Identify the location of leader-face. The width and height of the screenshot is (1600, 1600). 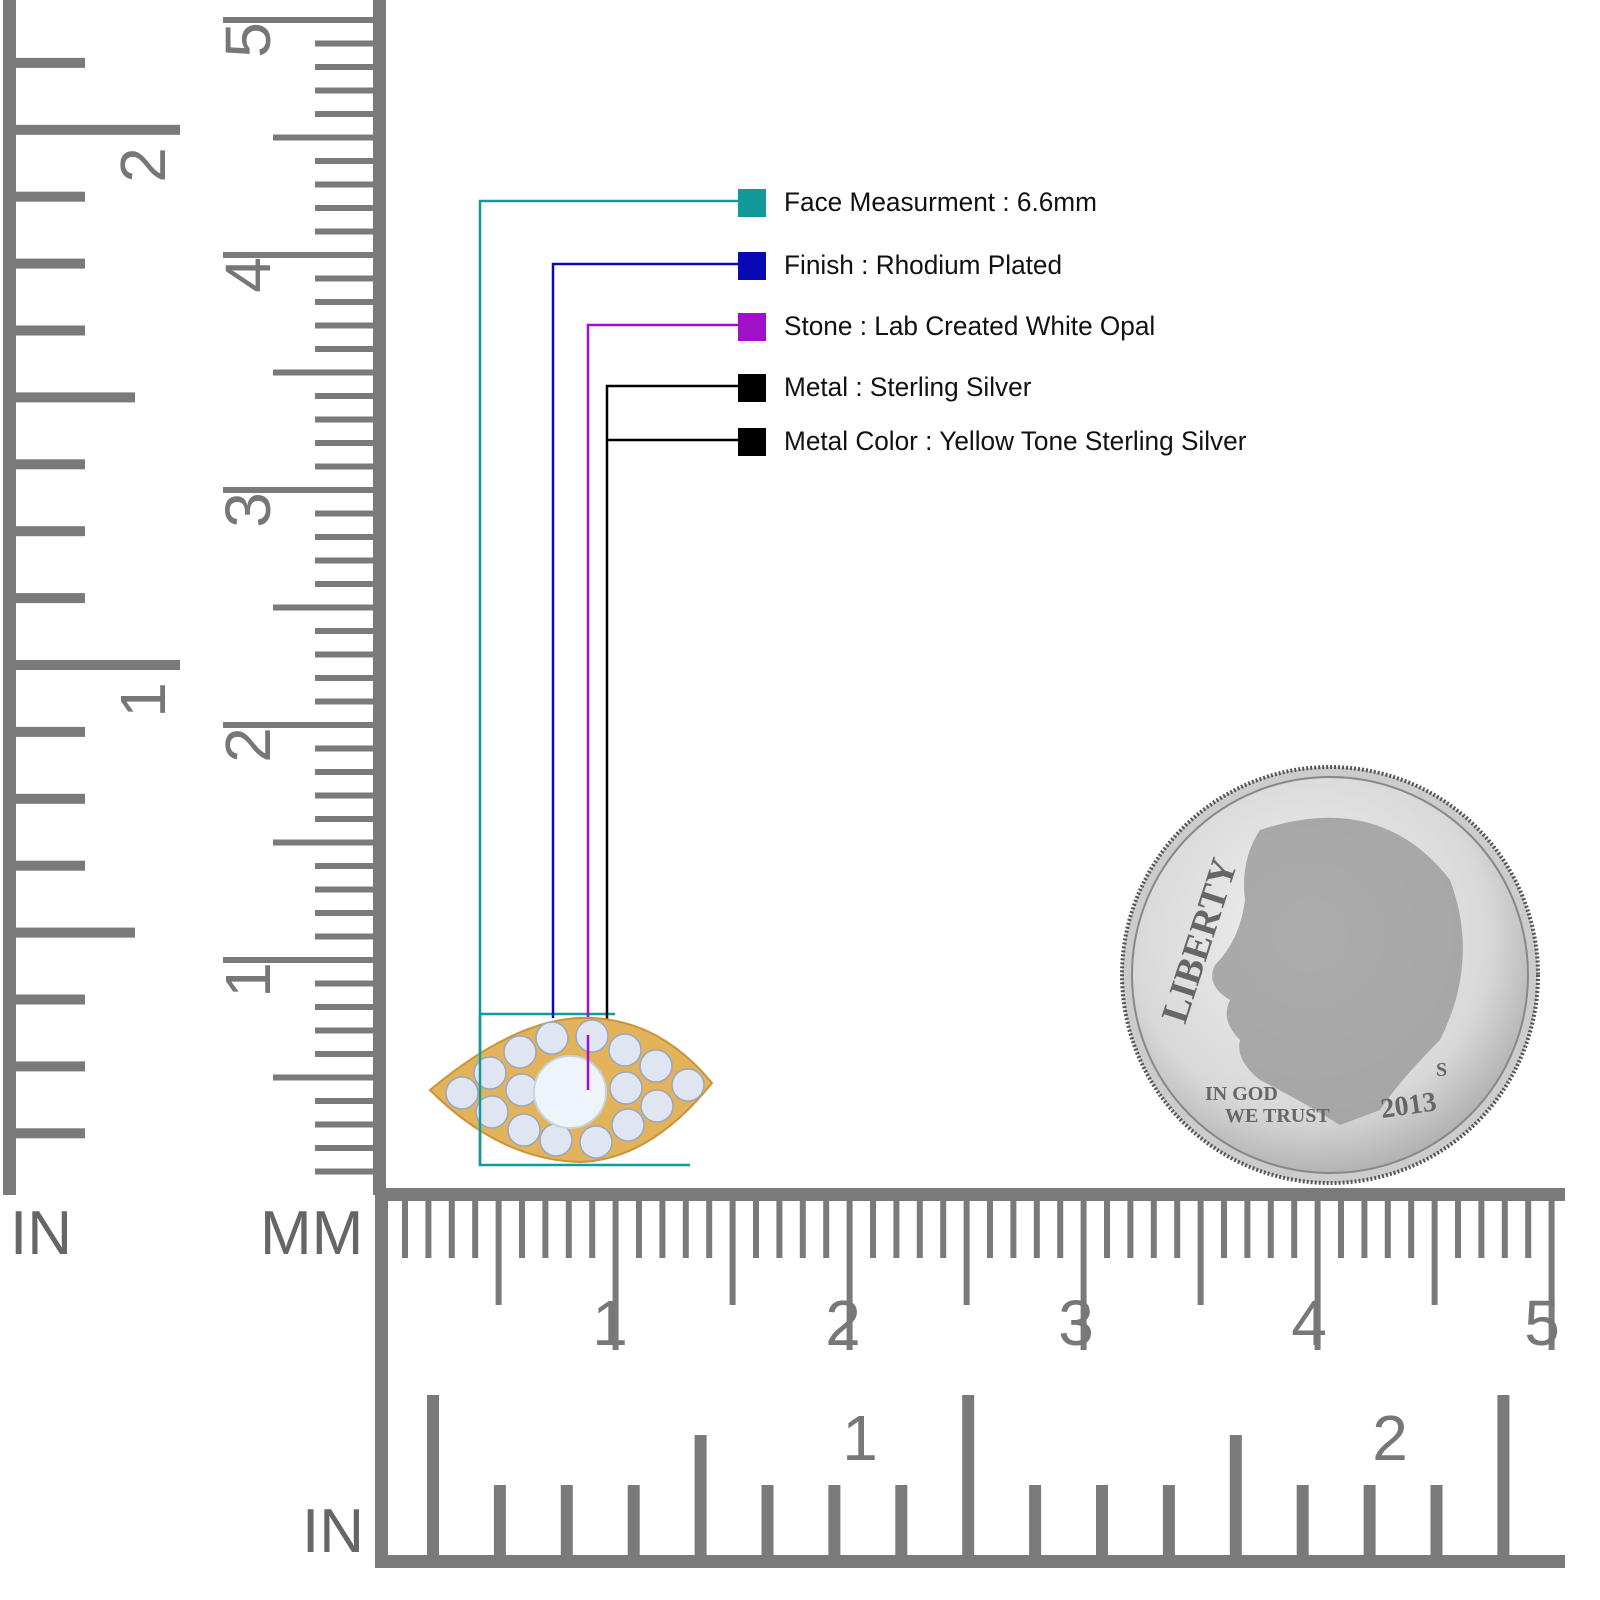
(609, 683).